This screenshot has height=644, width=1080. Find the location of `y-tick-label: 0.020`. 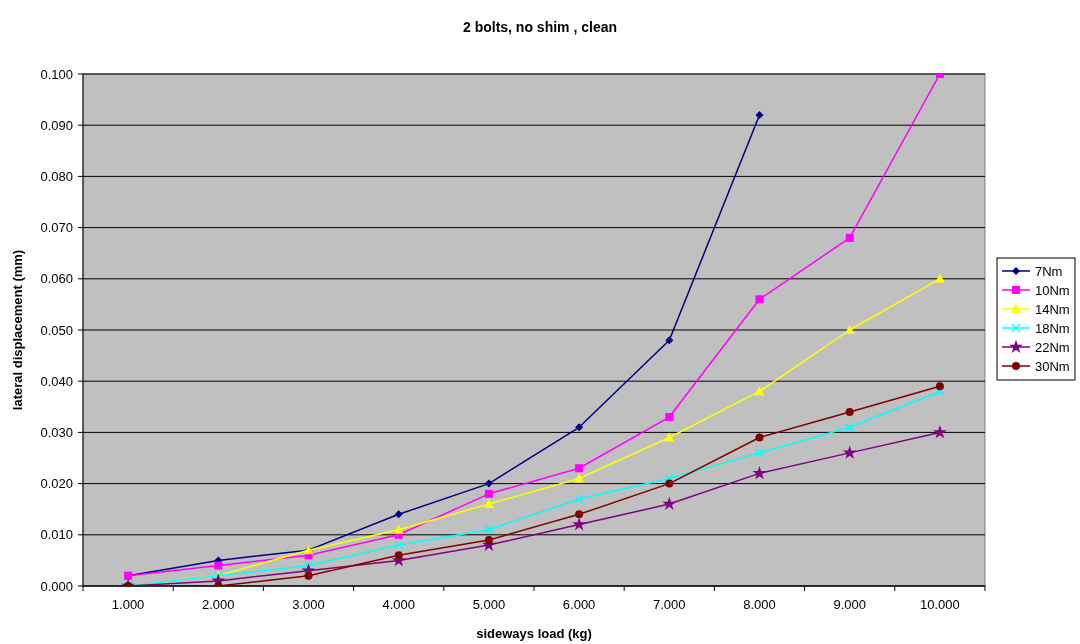

y-tick-label: 0.020 is located at coordinates (56, 484).